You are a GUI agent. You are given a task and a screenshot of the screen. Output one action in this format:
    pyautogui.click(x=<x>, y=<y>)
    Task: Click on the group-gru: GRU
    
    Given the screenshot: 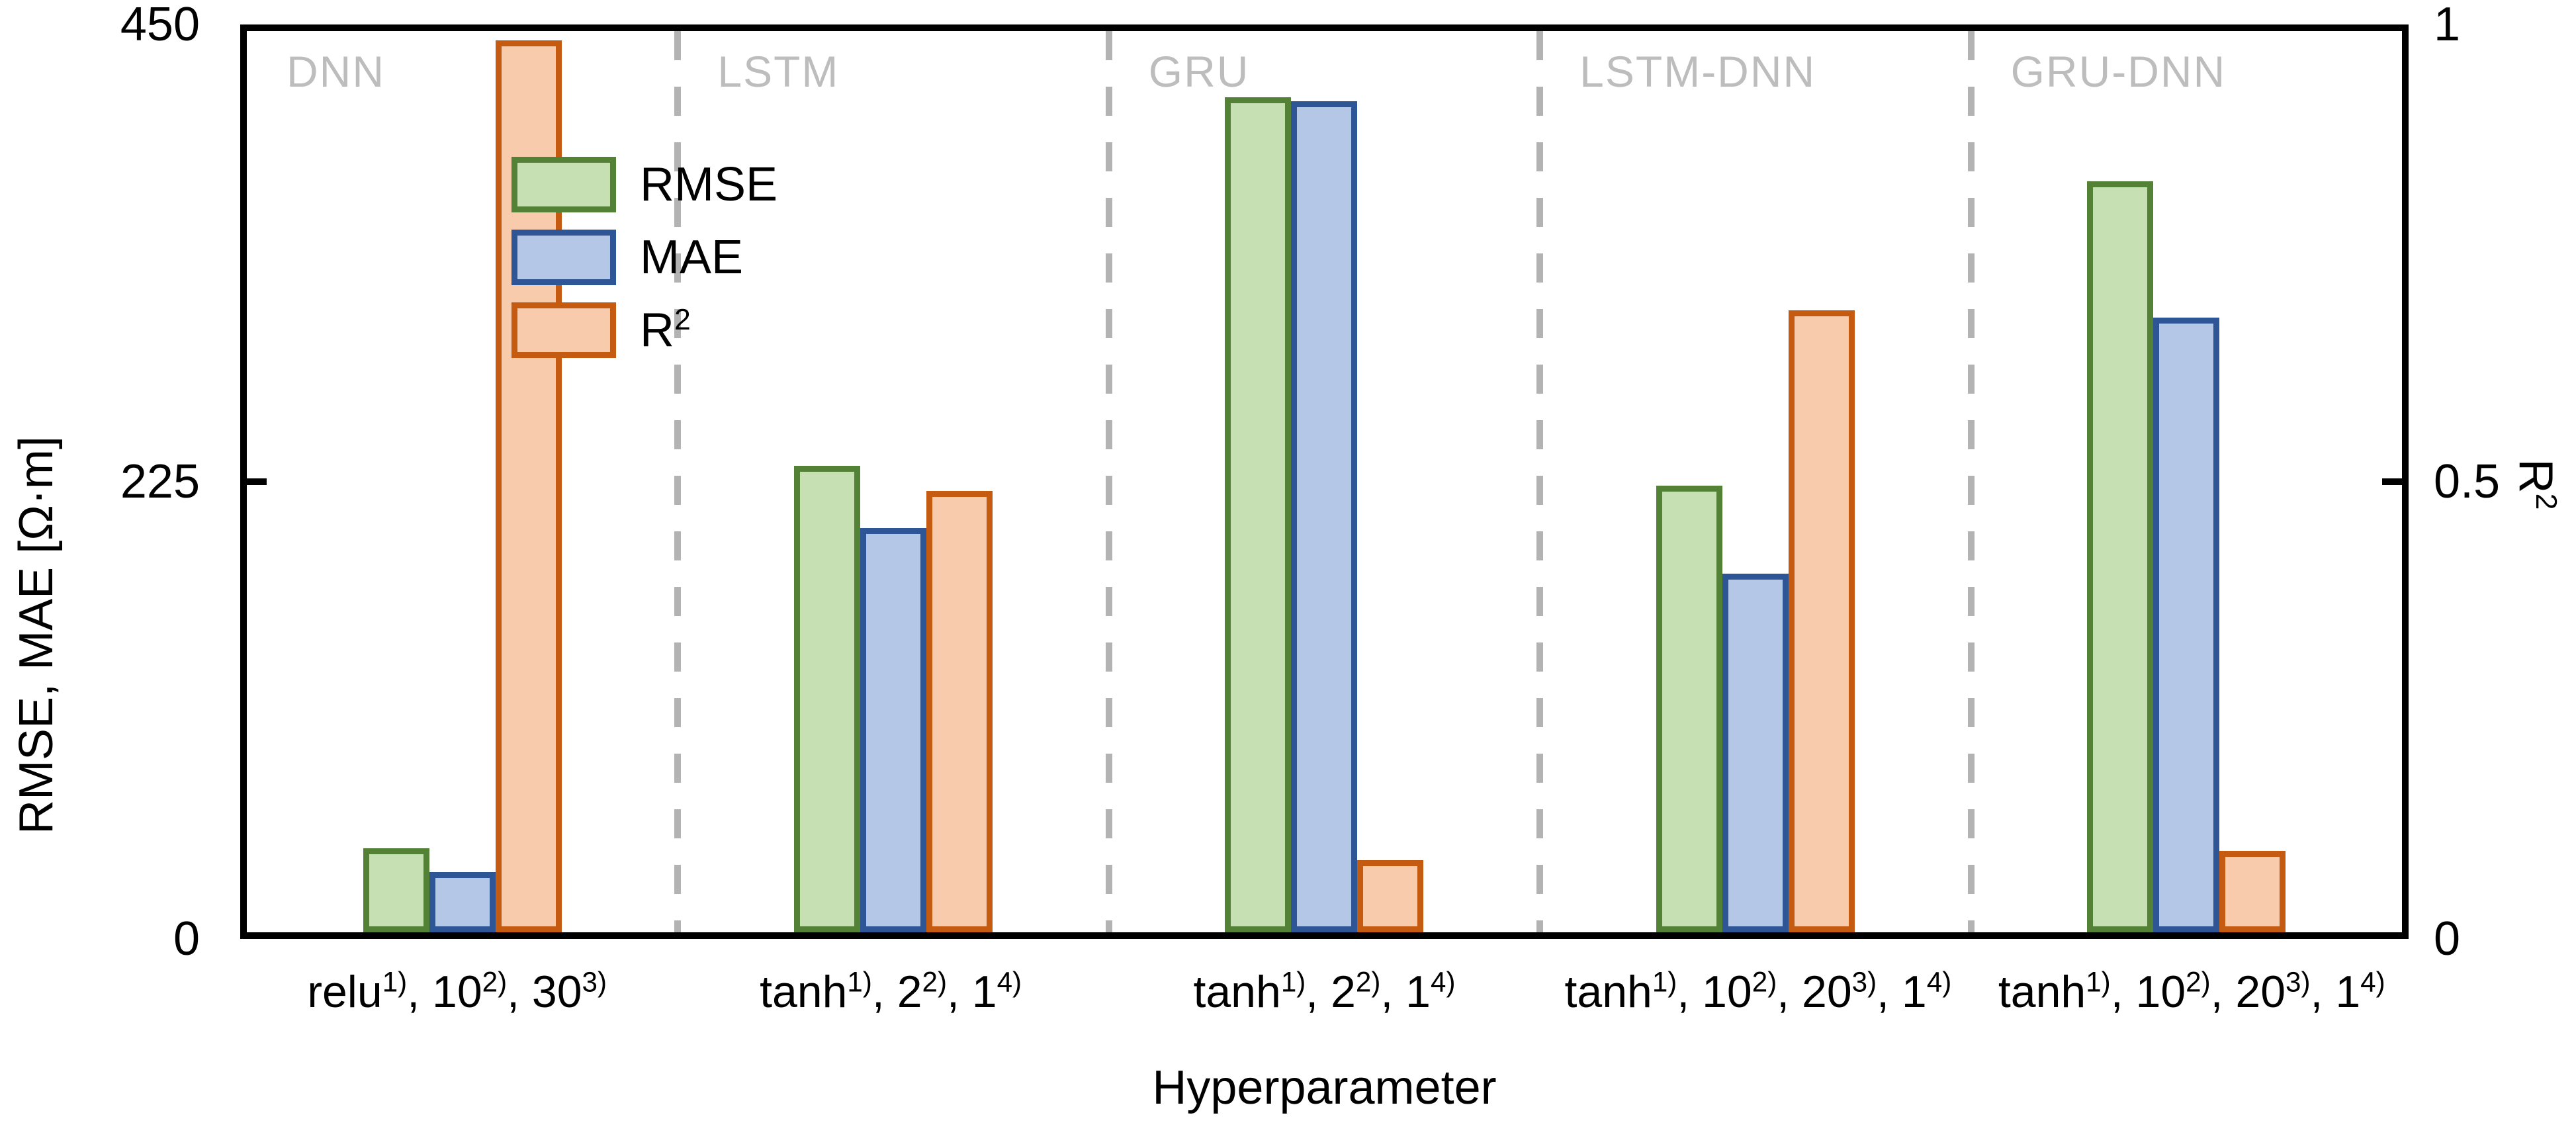 What is the action you would take?
    pyautogui.click(x=1322, y=481)
    